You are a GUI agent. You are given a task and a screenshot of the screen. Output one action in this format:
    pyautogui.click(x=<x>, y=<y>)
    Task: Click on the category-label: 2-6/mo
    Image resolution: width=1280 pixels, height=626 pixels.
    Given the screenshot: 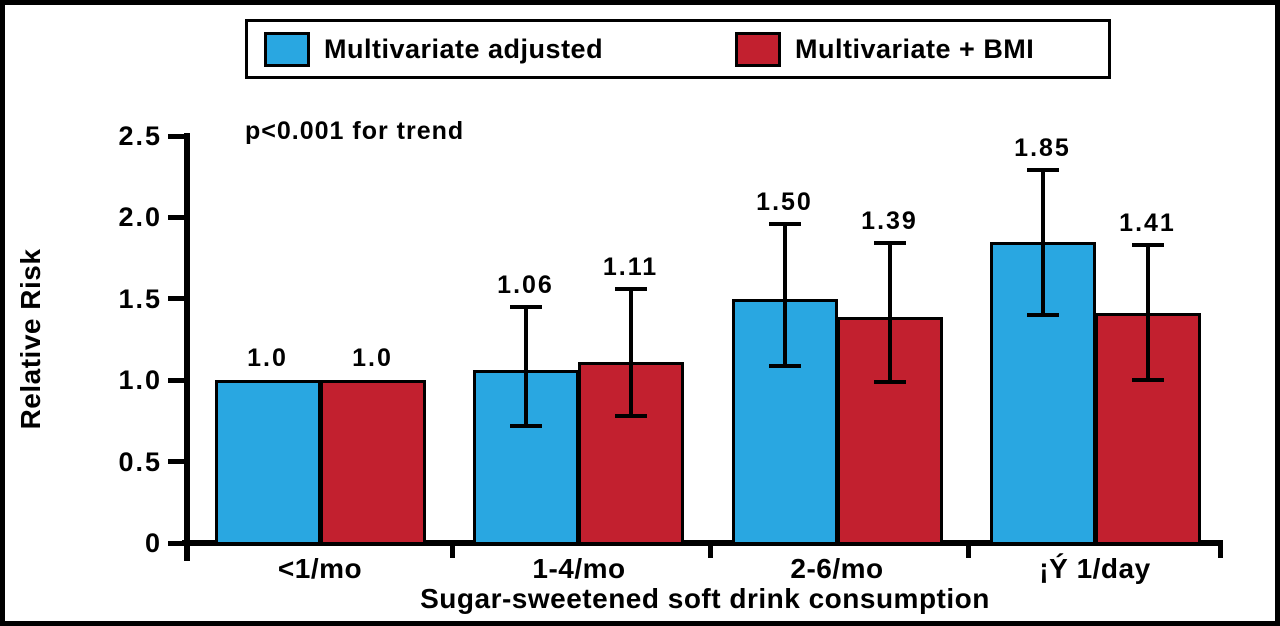 What is the action you would take?
    pyautogui.click(x=837, y=568)
    